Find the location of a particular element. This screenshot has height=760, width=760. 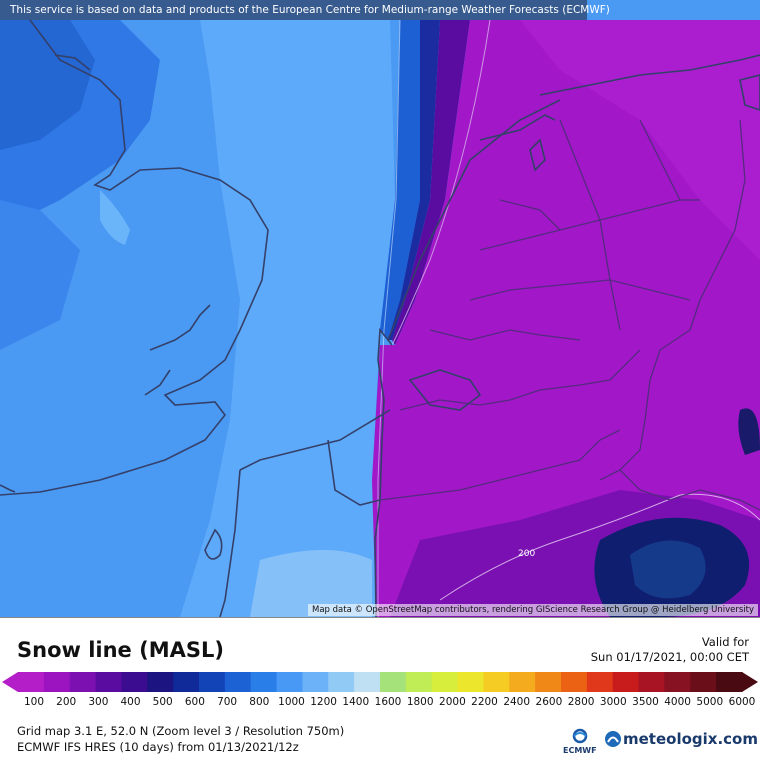

scale-tick-label: 1200 is located at coordinates (323, 702).